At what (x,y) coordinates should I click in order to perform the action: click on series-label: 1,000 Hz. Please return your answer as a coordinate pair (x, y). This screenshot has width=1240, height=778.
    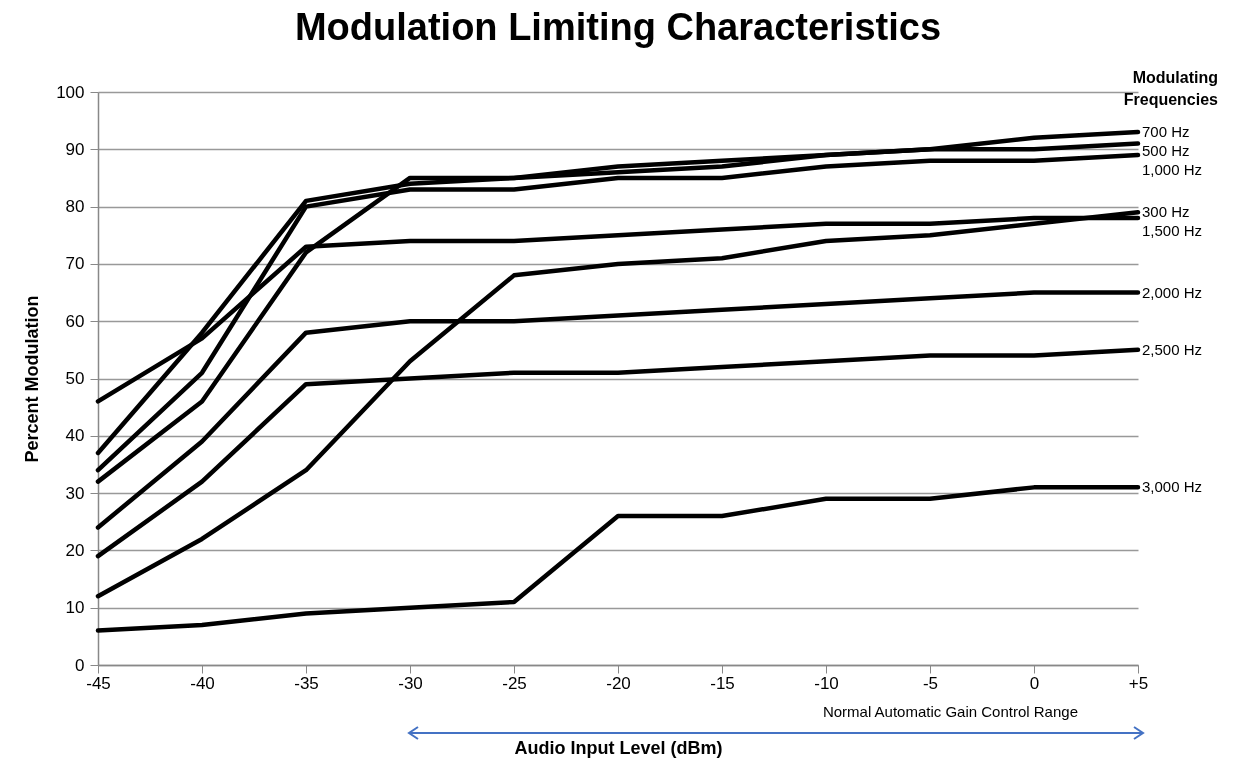
    Looking at the image, I should click on (1172, 170).